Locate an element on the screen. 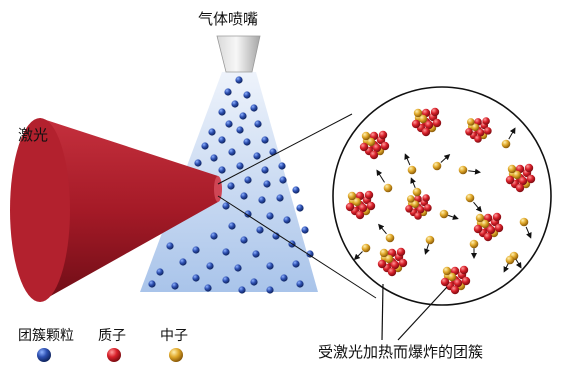 The height and width of the screenshot is (366, 565). gas-nozzle is located at coordinates (238, 54).